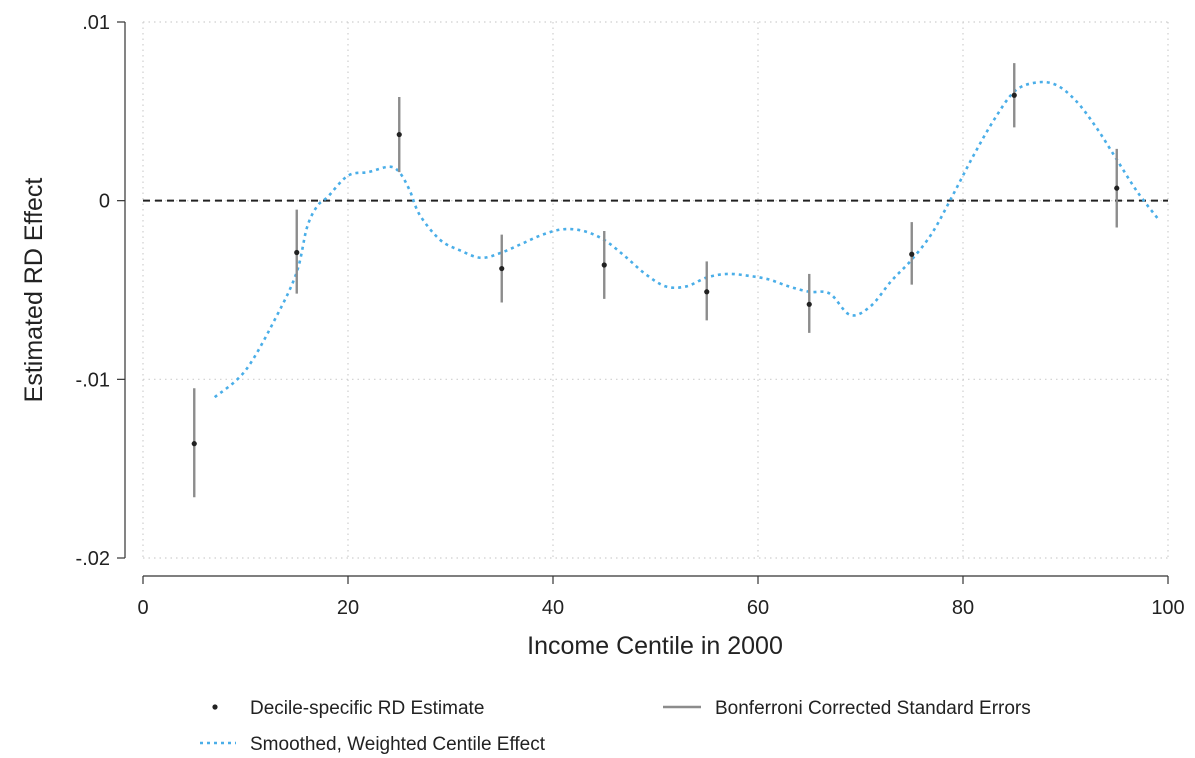 The image size is (1195, 758). I want to click on x-tick-label: 60, so click(758, 608).